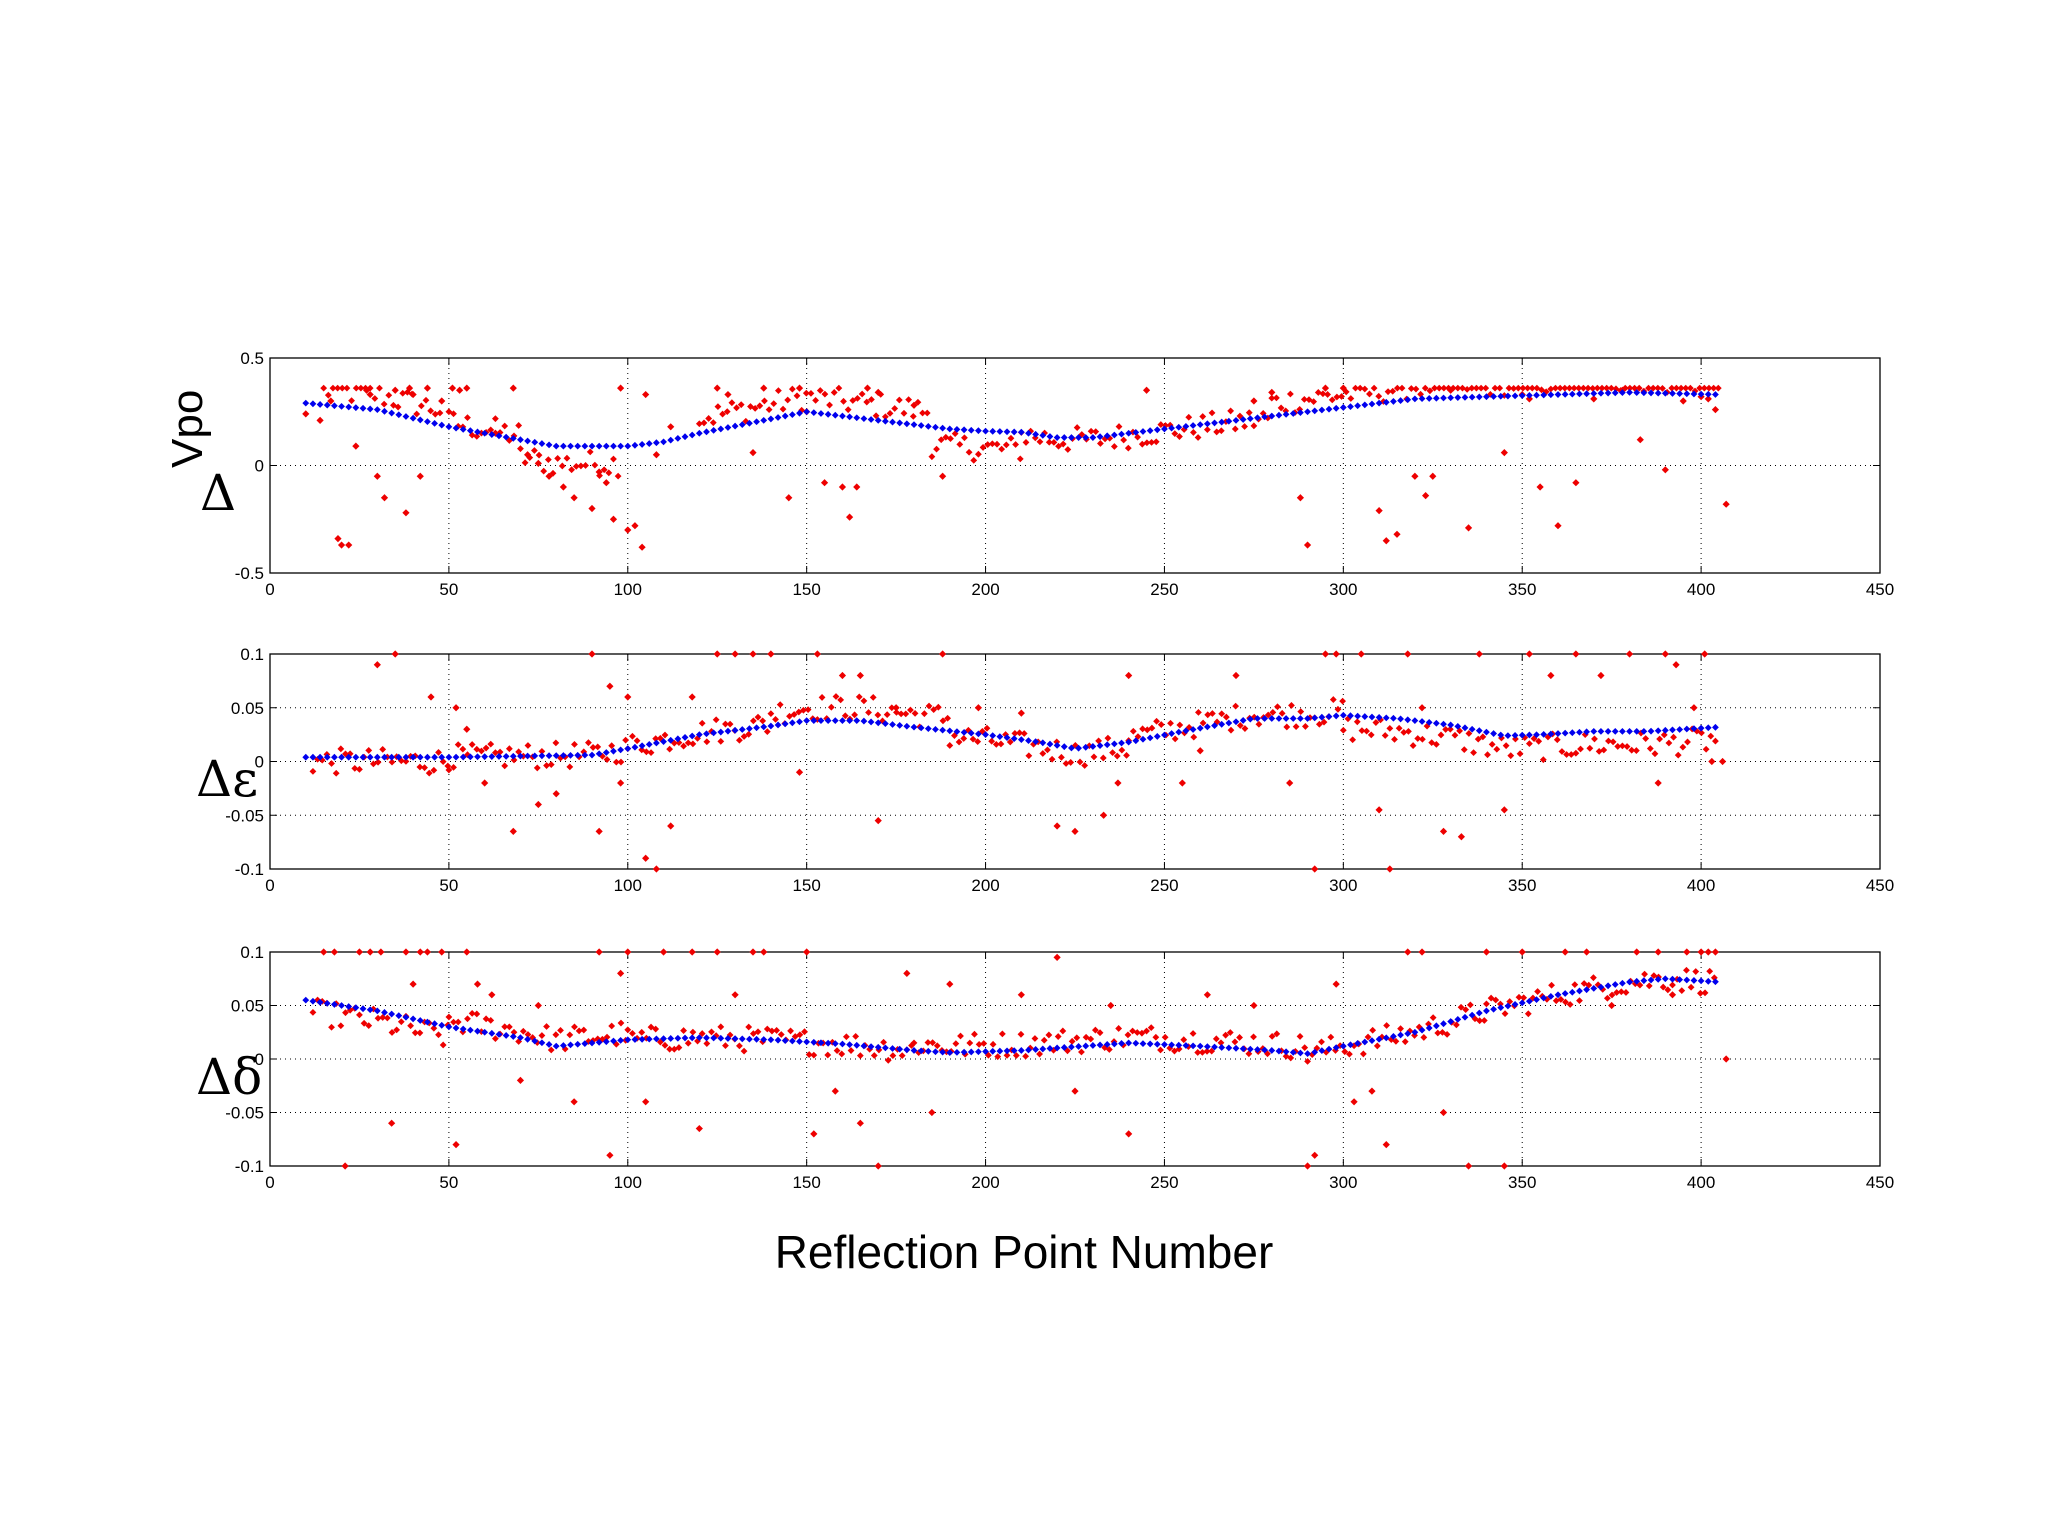  Describe the element at coordinates (985, 589) in the screenshot. I see `x-tick-label: 200` at that location.